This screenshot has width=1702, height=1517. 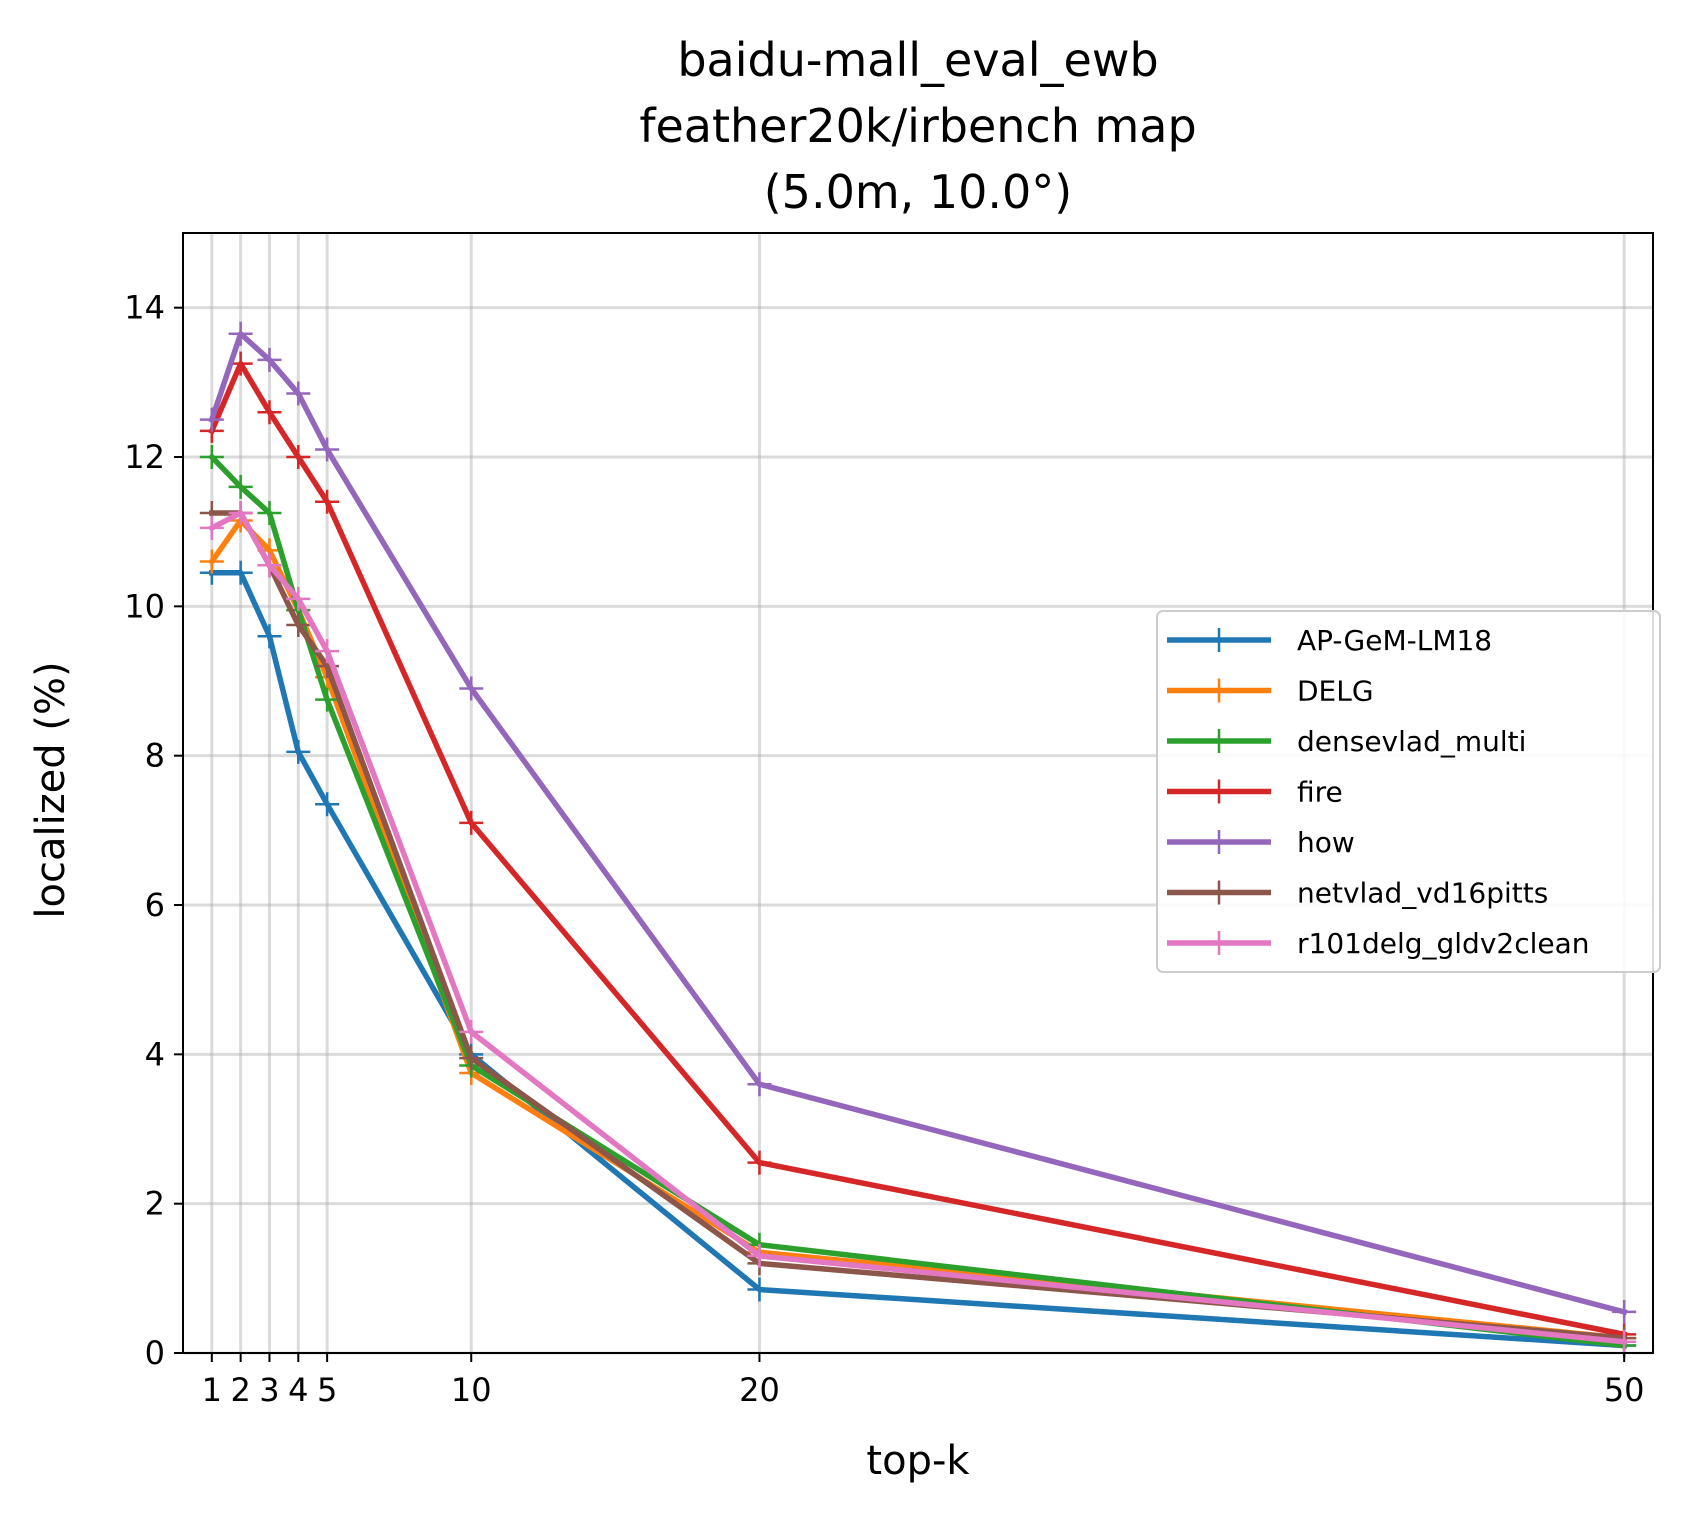 What do you see at coordinates (917, 126) in the screenshot?
I see `chart-title-line-2: feather20k/irbench map` at bounding box center [917, 126].